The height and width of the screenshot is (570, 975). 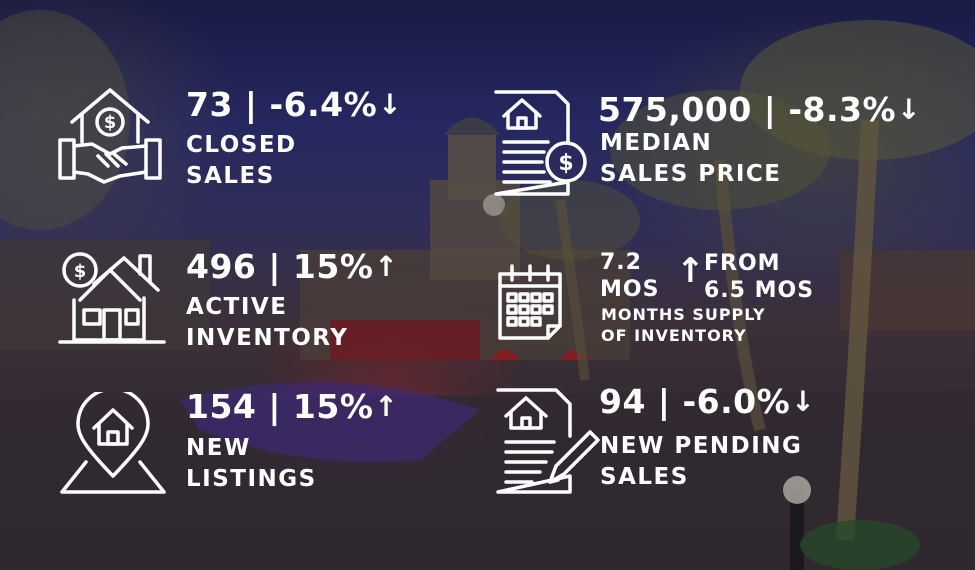 What do you see at coordinates (292, 406) in the screenshot?
I see `new-listings-value: 154 | 15%↑` at bounding box center [292, 406].